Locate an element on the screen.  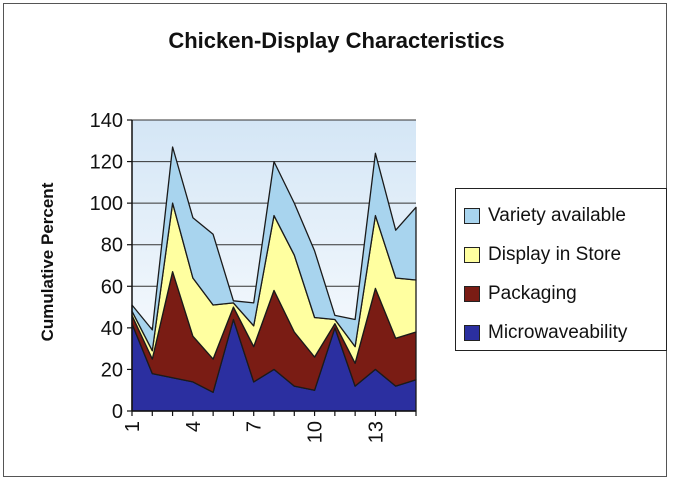
y-tick-label: 0 is located at coordinates (117, 412).